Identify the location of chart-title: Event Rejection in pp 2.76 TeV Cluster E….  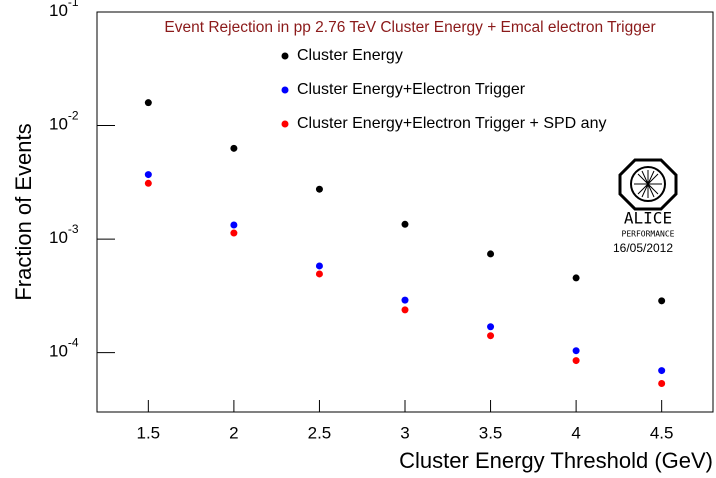
(409, 27).